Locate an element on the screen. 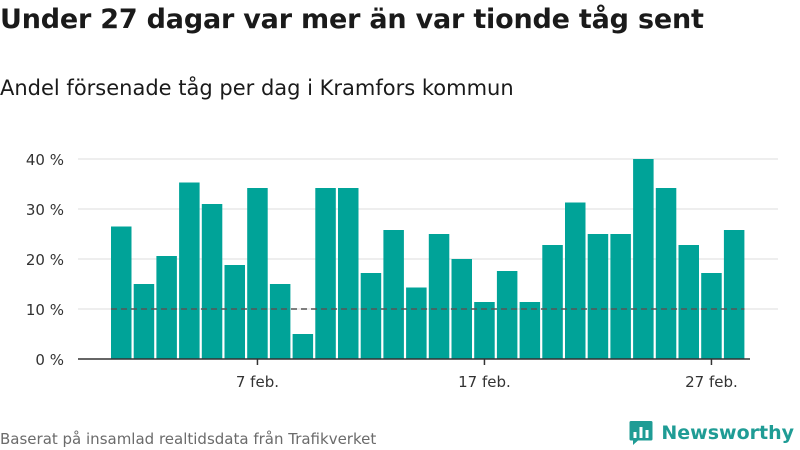  brand-logo: Newsworthy is located at coordinates (711, 433).